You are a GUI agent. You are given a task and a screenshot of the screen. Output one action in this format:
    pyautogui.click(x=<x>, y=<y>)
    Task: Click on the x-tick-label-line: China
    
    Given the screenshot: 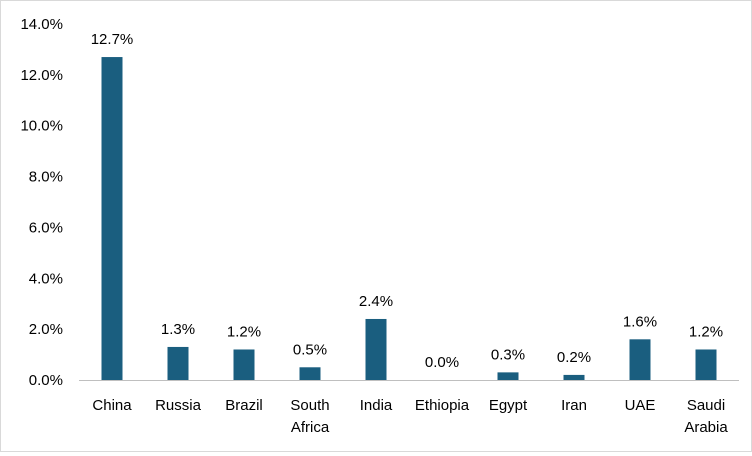 What is the action you would take?
    pyautogui.click(x=112, y=405)
    